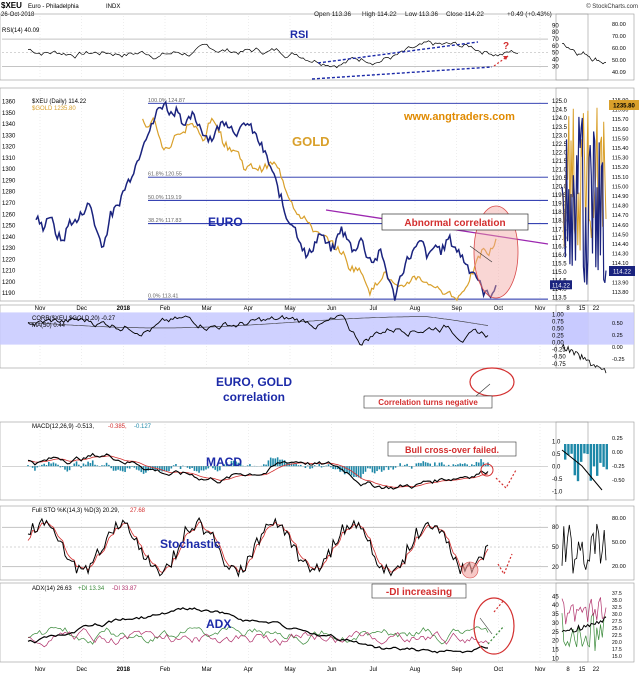 The width and height of the screenshot is (640, 676). What do you see at coordinates (617, 594) in the screenshot?
I see `adx-weekly-tick: 37.5` at bounding box center [617, 594].